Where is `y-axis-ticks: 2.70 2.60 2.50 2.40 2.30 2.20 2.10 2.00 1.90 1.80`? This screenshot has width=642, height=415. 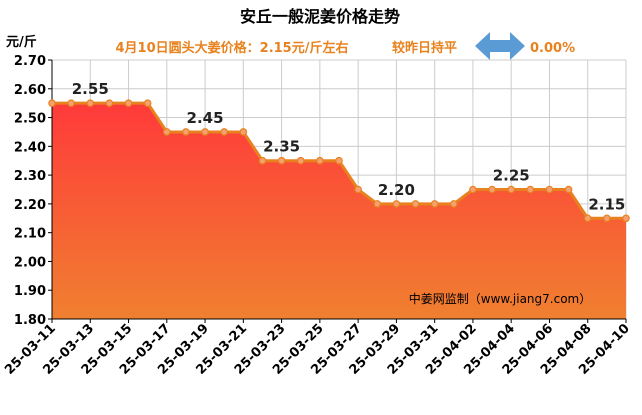
y-axis-ticks: 2.70 2.60 2.50 2.40 2.30 2.20 2.10 2.00 1.90 1.80 is located at coordinates (33, 191).